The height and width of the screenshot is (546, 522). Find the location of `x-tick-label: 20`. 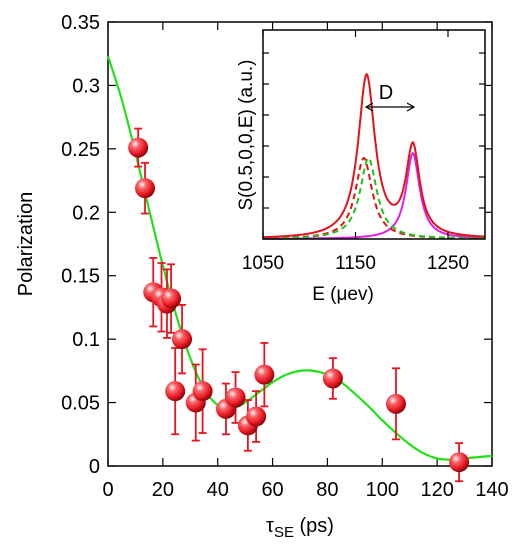

x-tick-label: 20 is located at coordinates (163, 490).